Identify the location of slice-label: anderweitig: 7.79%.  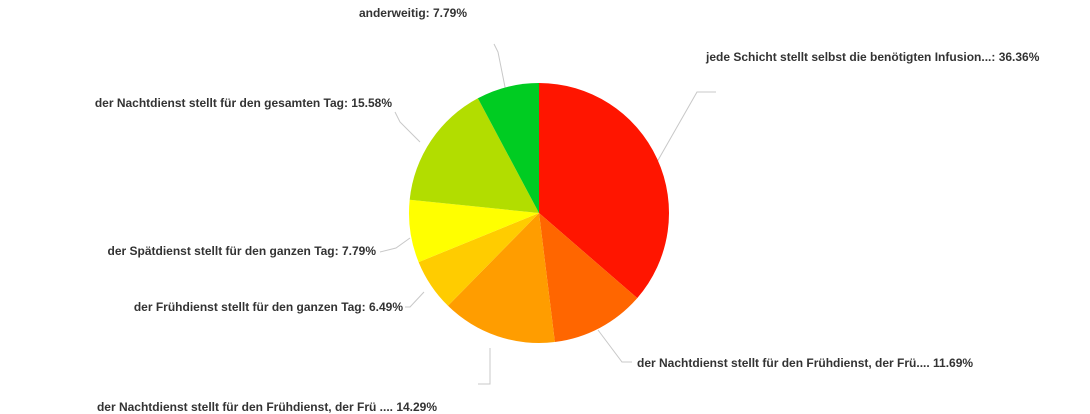
(413, 13).